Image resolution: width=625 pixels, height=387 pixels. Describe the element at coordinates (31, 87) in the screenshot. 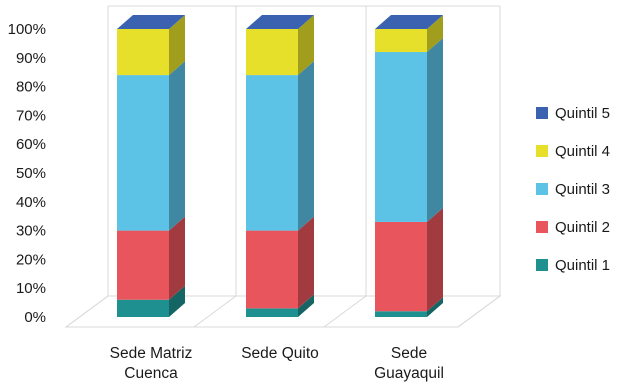

I see `y-tick-label: 80%` at that location.